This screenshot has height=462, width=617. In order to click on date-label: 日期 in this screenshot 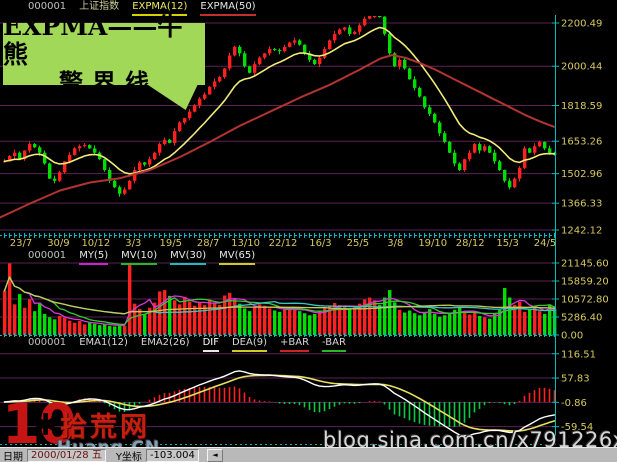, I will do `click(13, 456)`.